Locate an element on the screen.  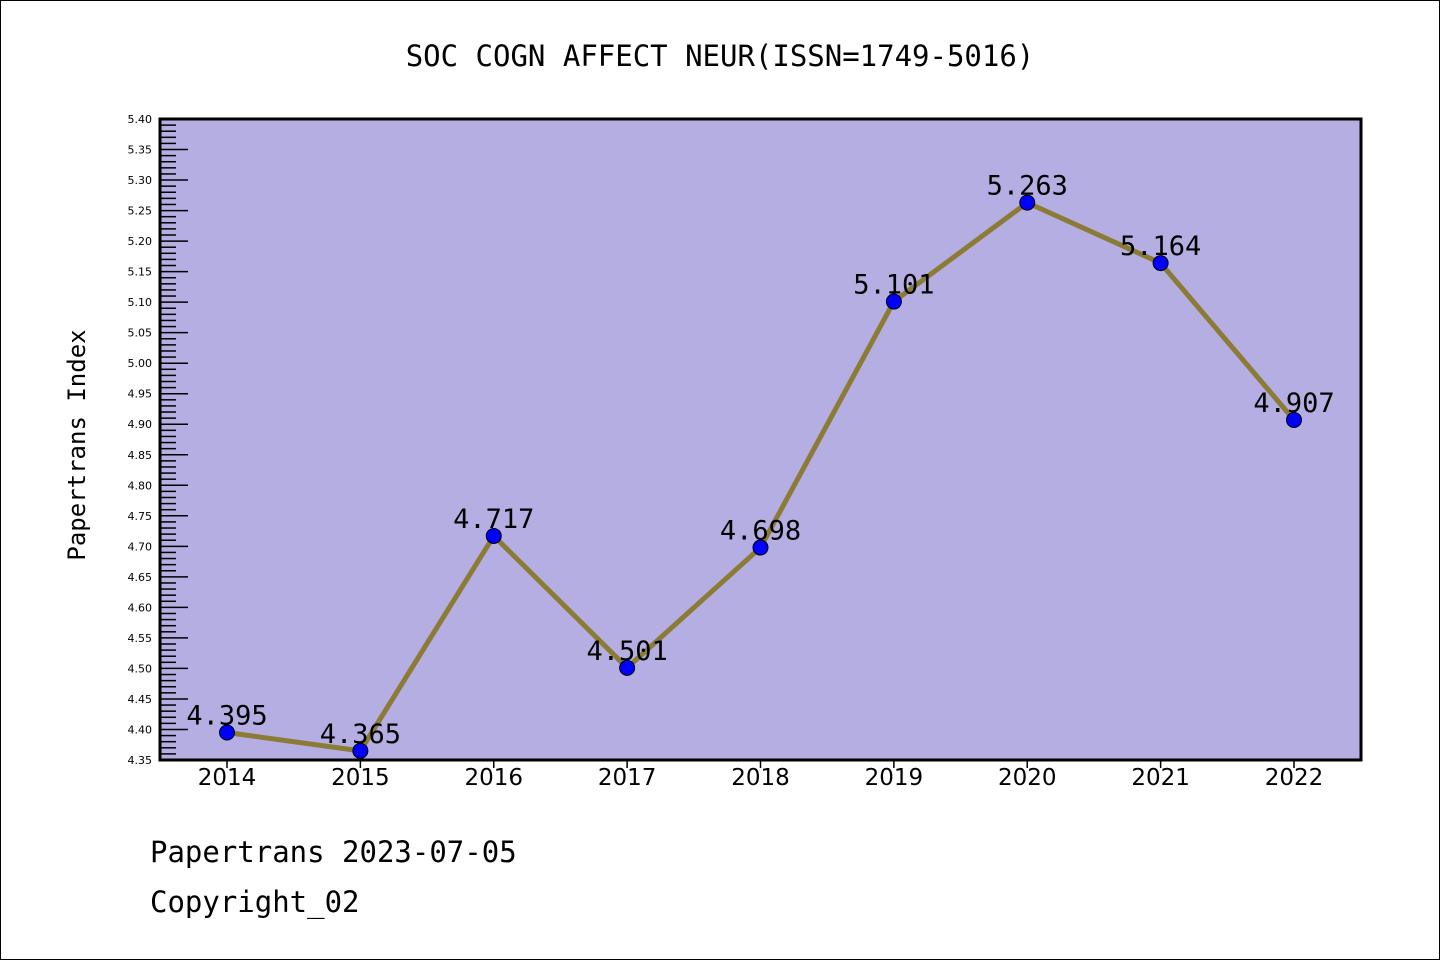
data-label: 4.501 is located at coordinates (626, 651).